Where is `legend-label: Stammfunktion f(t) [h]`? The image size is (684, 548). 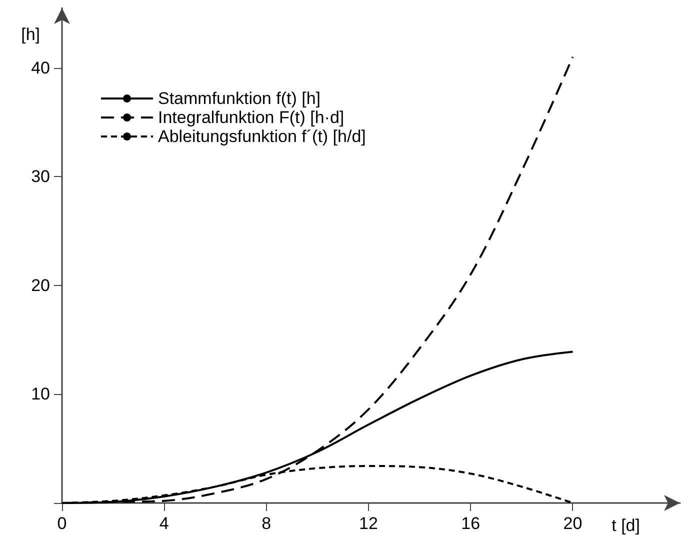
legend-label: Stammfunktion f(t) [h] is located at coordinates (239, 98).